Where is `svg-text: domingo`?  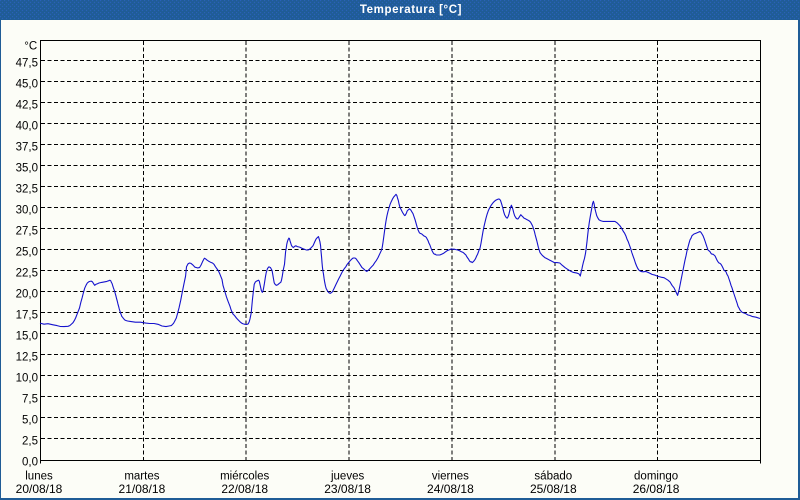 svg-text: domingo is located at coordinates (656, 477).